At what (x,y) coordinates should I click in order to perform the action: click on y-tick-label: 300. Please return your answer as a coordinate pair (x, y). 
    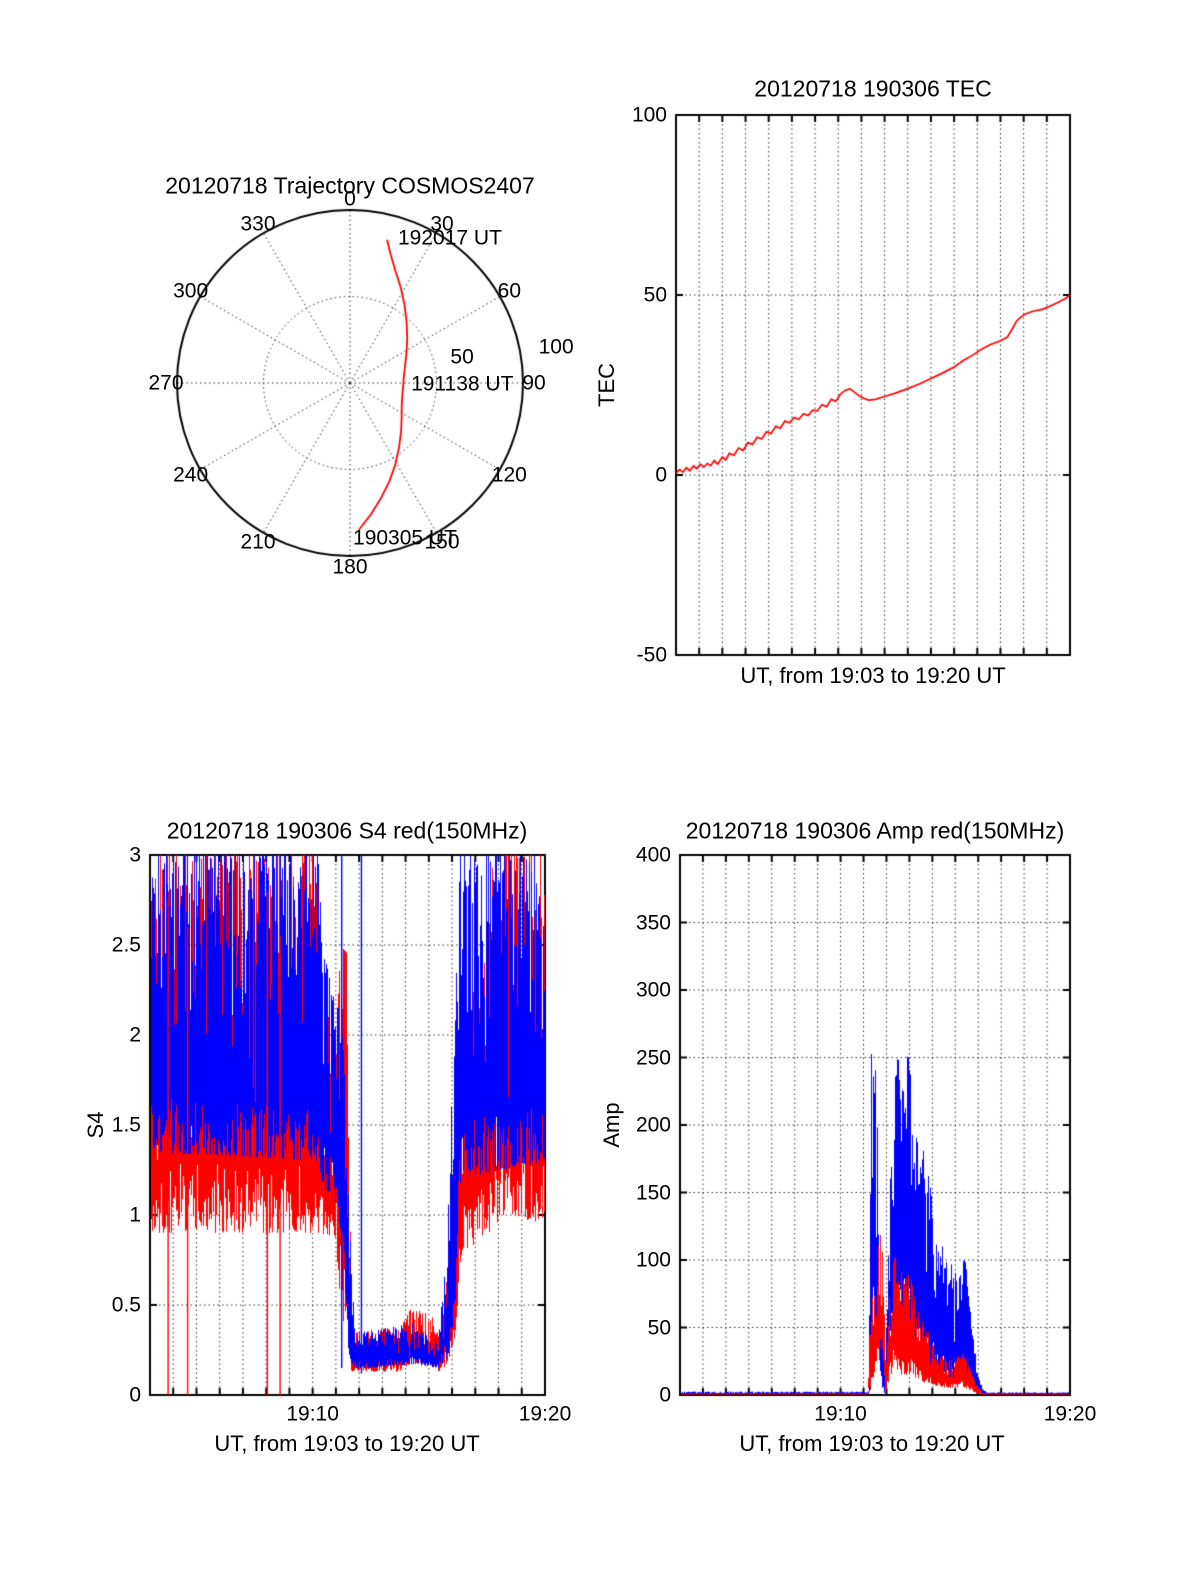
    Looking at the image, I should click on (653, 990).